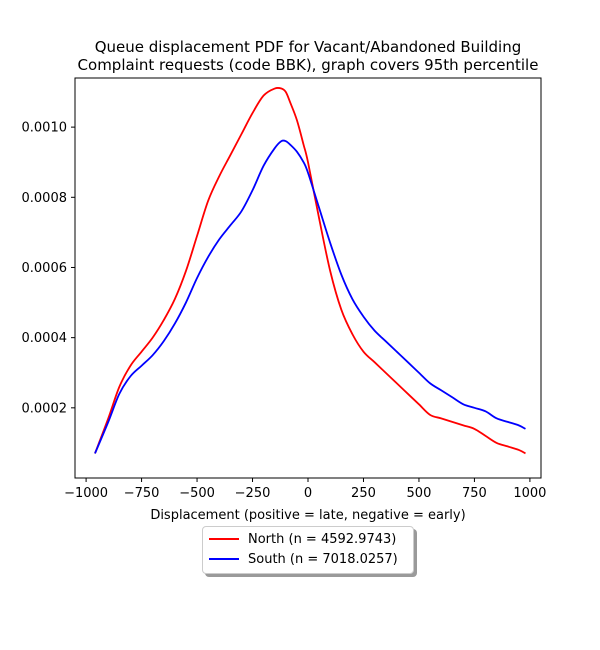 This screenshot has width=600, height=650. I want to click on y-tick-label: 0.0008, so click(45, 198).